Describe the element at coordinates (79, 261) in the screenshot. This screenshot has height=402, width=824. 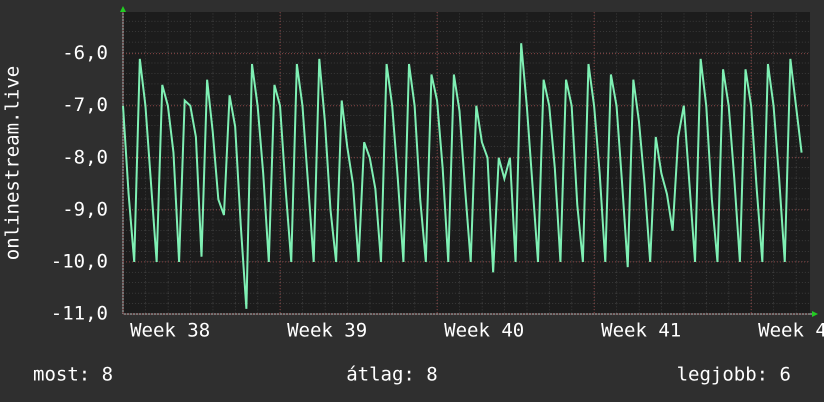
I see `y-tick-label: -10,0` at that location.